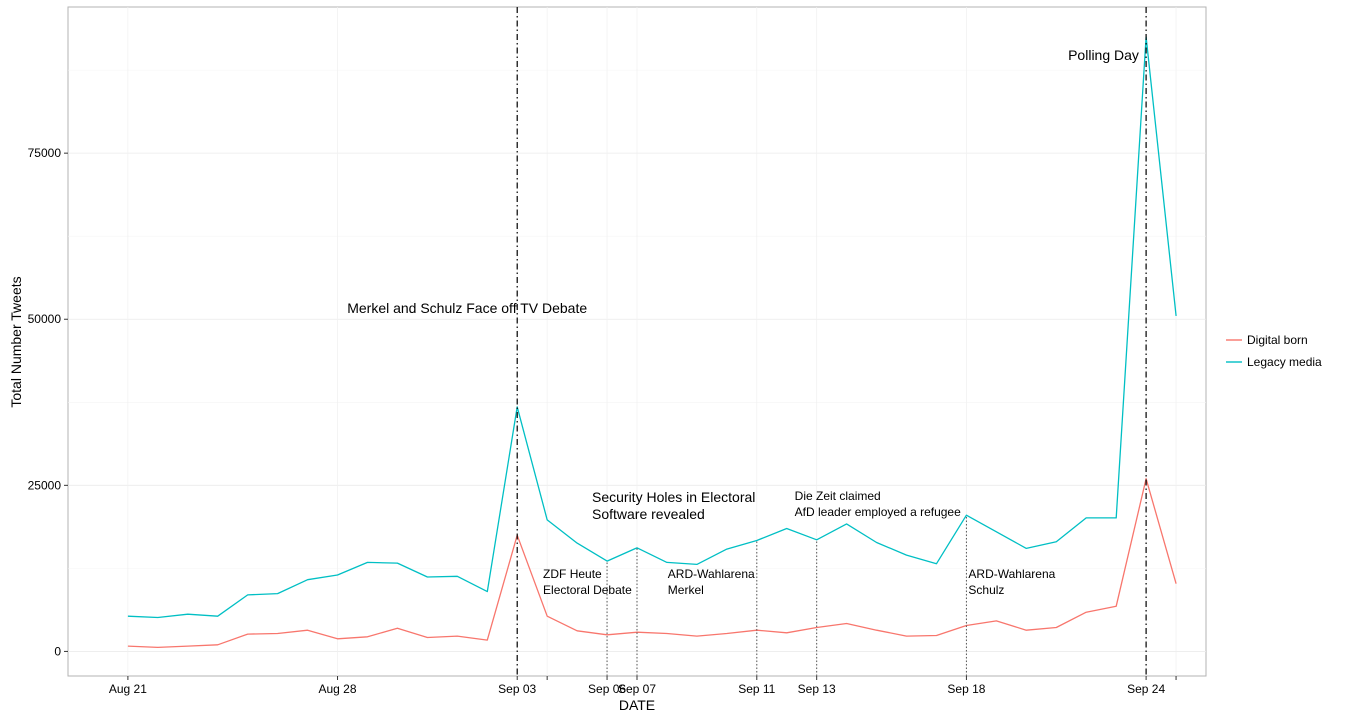  What do you see at coordinates (1284, 362) in the screenshot?
I see `legend-label: Legacy media` at bounding box center [1284, 362].